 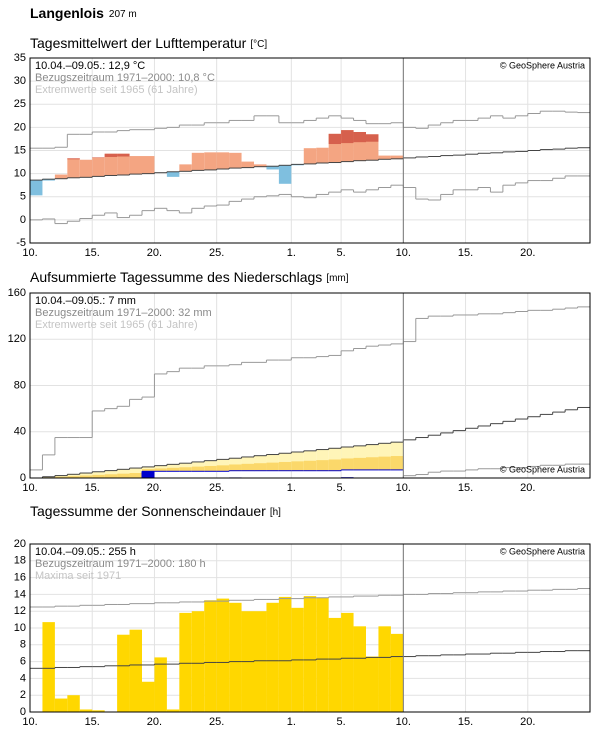 I want to click on chart-title: Tagesmittelwert der Lufttemperatur [°C], so click(x=148, y=43).